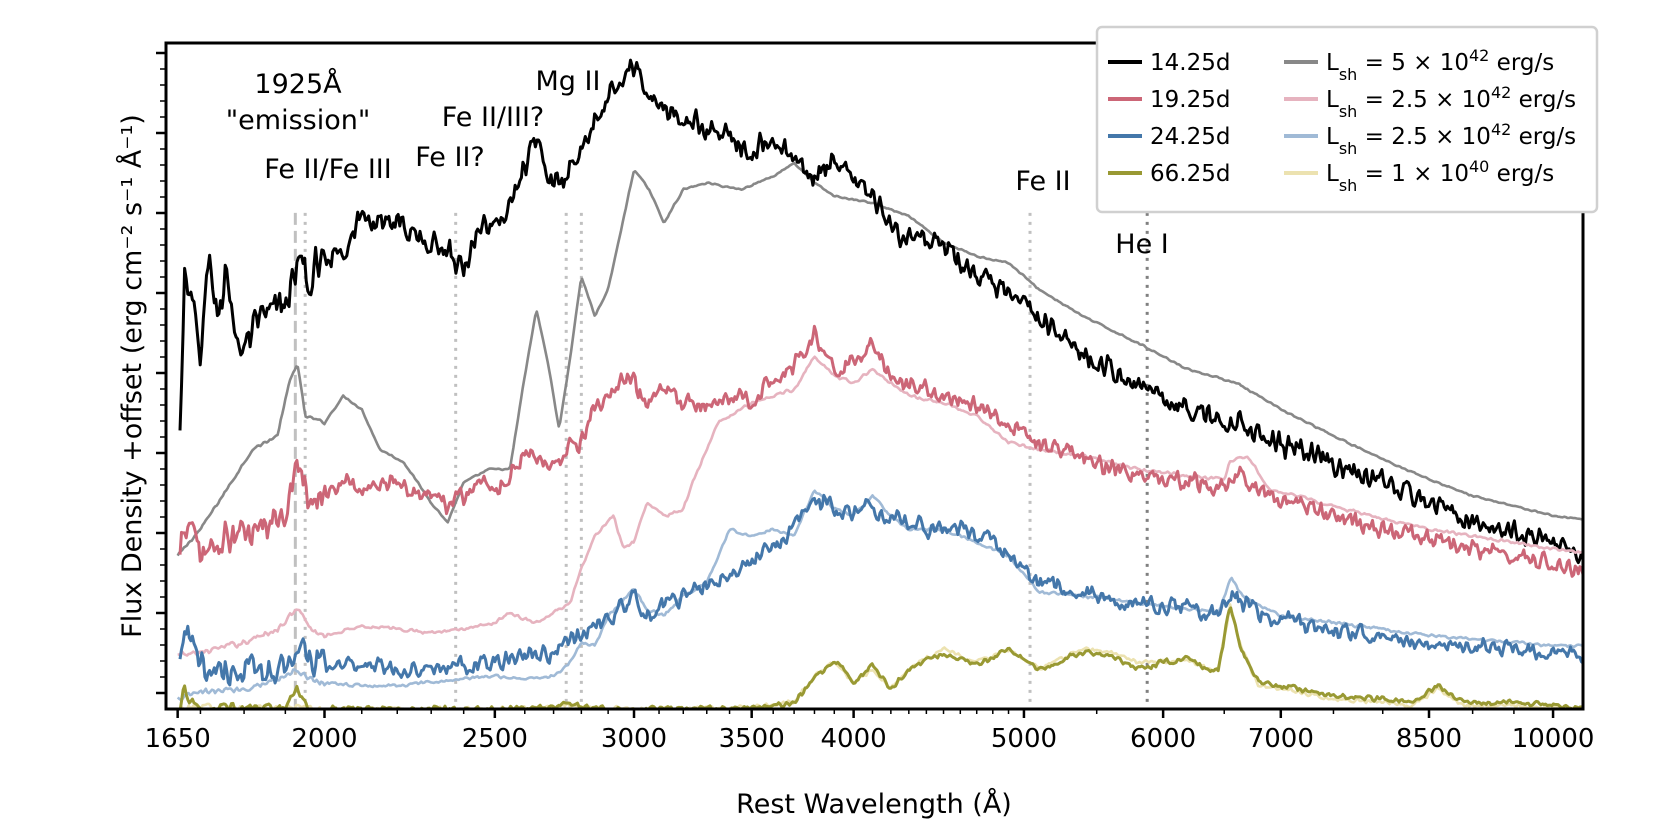  I want to click on legend-frame, so click(1347, 119).